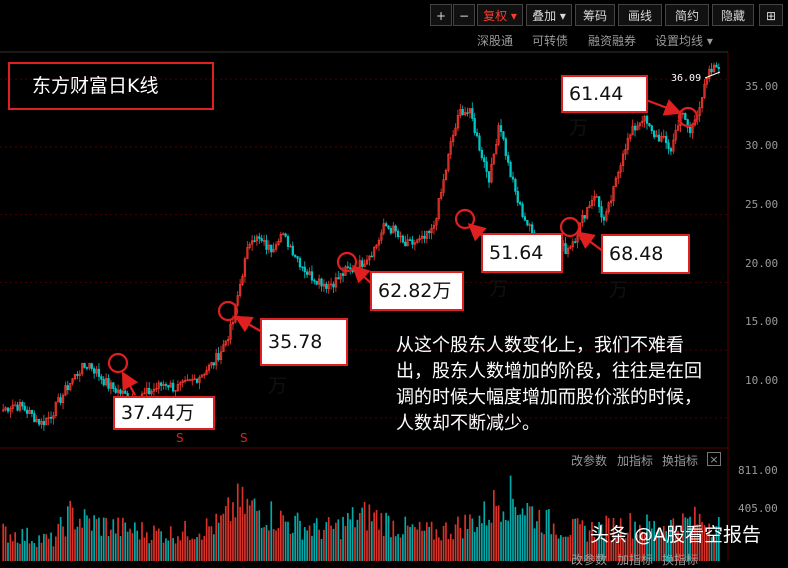  Describe the element at coordinates (550, 41) in the screenshot. I see `convertible-bond-link: 可转债` at that location.